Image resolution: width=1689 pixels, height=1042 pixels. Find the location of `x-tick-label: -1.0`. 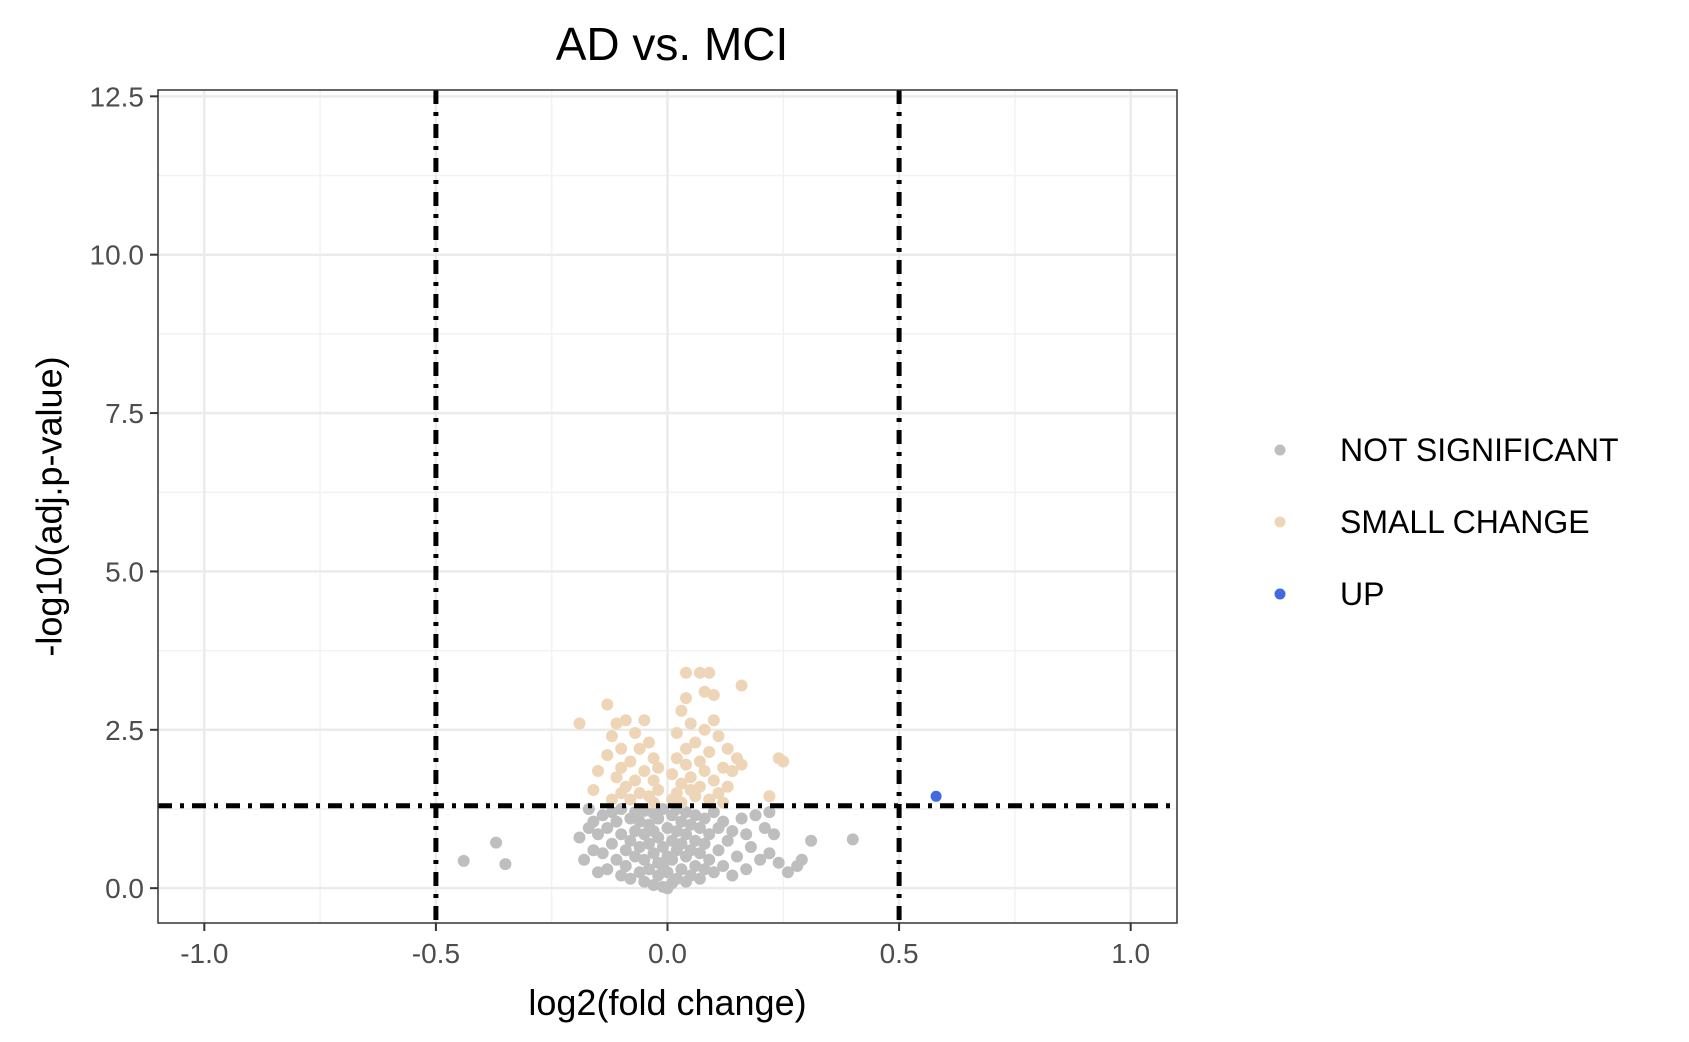

x-tick-label: -1.0 is located at coordinates (204, 953).